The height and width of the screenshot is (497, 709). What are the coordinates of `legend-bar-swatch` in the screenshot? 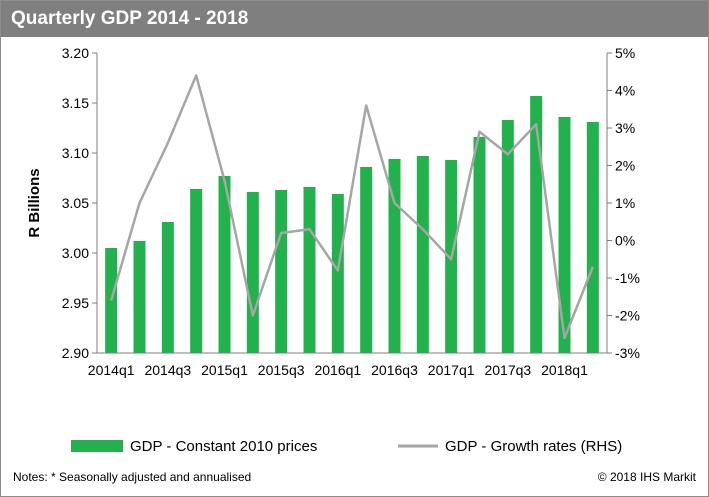 It's located at (97, 446).